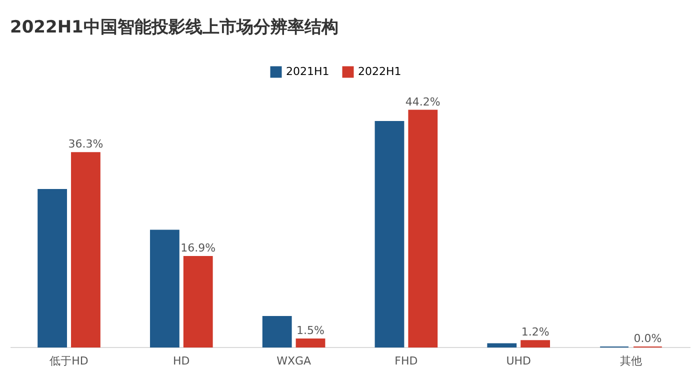 Image resolution: width=700 pixels, height=386 pixels. I want to click on x-tick-label: WXGA, so click(294, 361).